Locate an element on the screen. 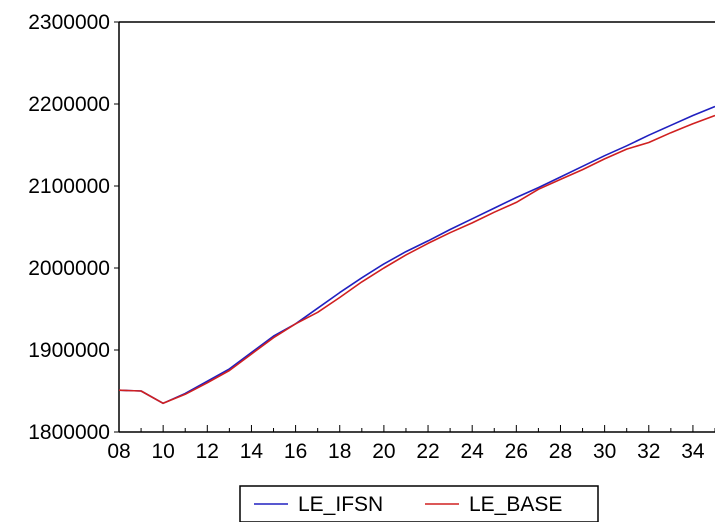  x-tick-label: 18 is located at coordinates (339, 451).